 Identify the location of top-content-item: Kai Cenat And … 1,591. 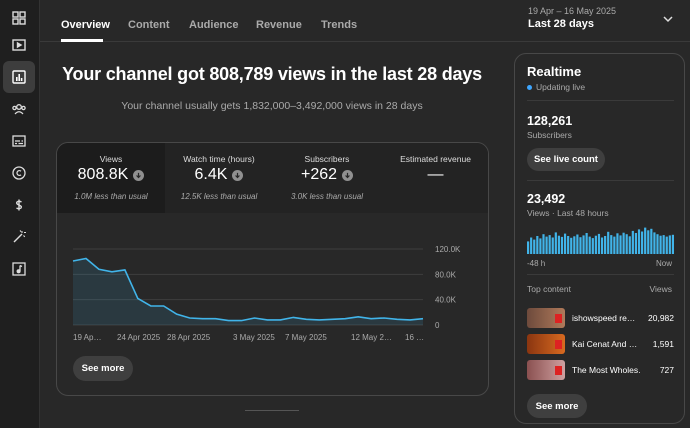
(600, 344).